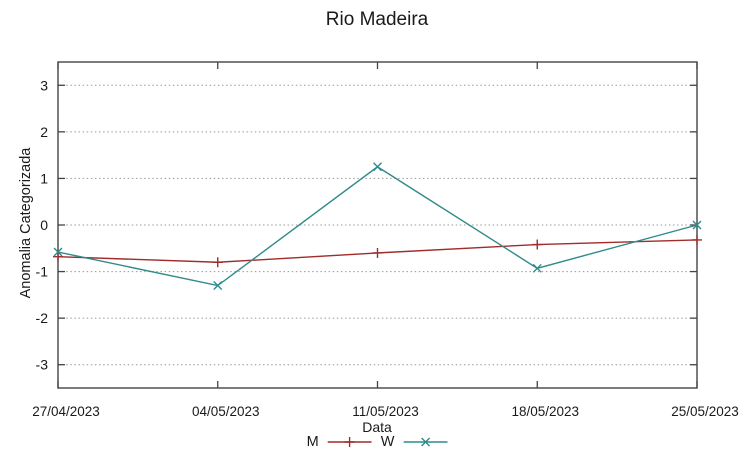  Describe the element at coordinates (44, 225) in the screenshot. I see `y-tick-label: 0` at that location.